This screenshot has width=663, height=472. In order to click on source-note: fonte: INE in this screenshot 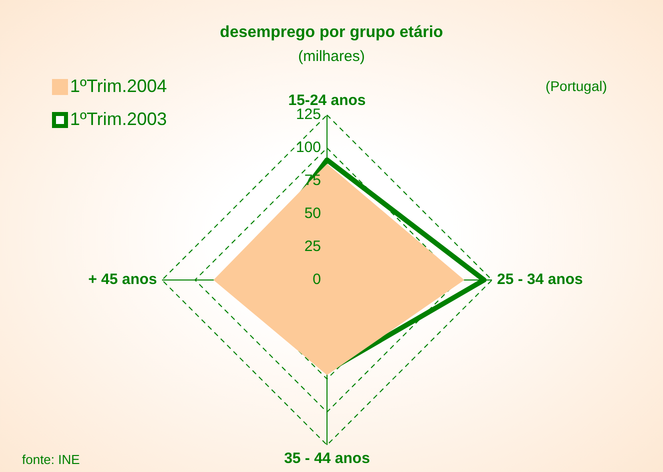, I will do `click(51, 459)`.